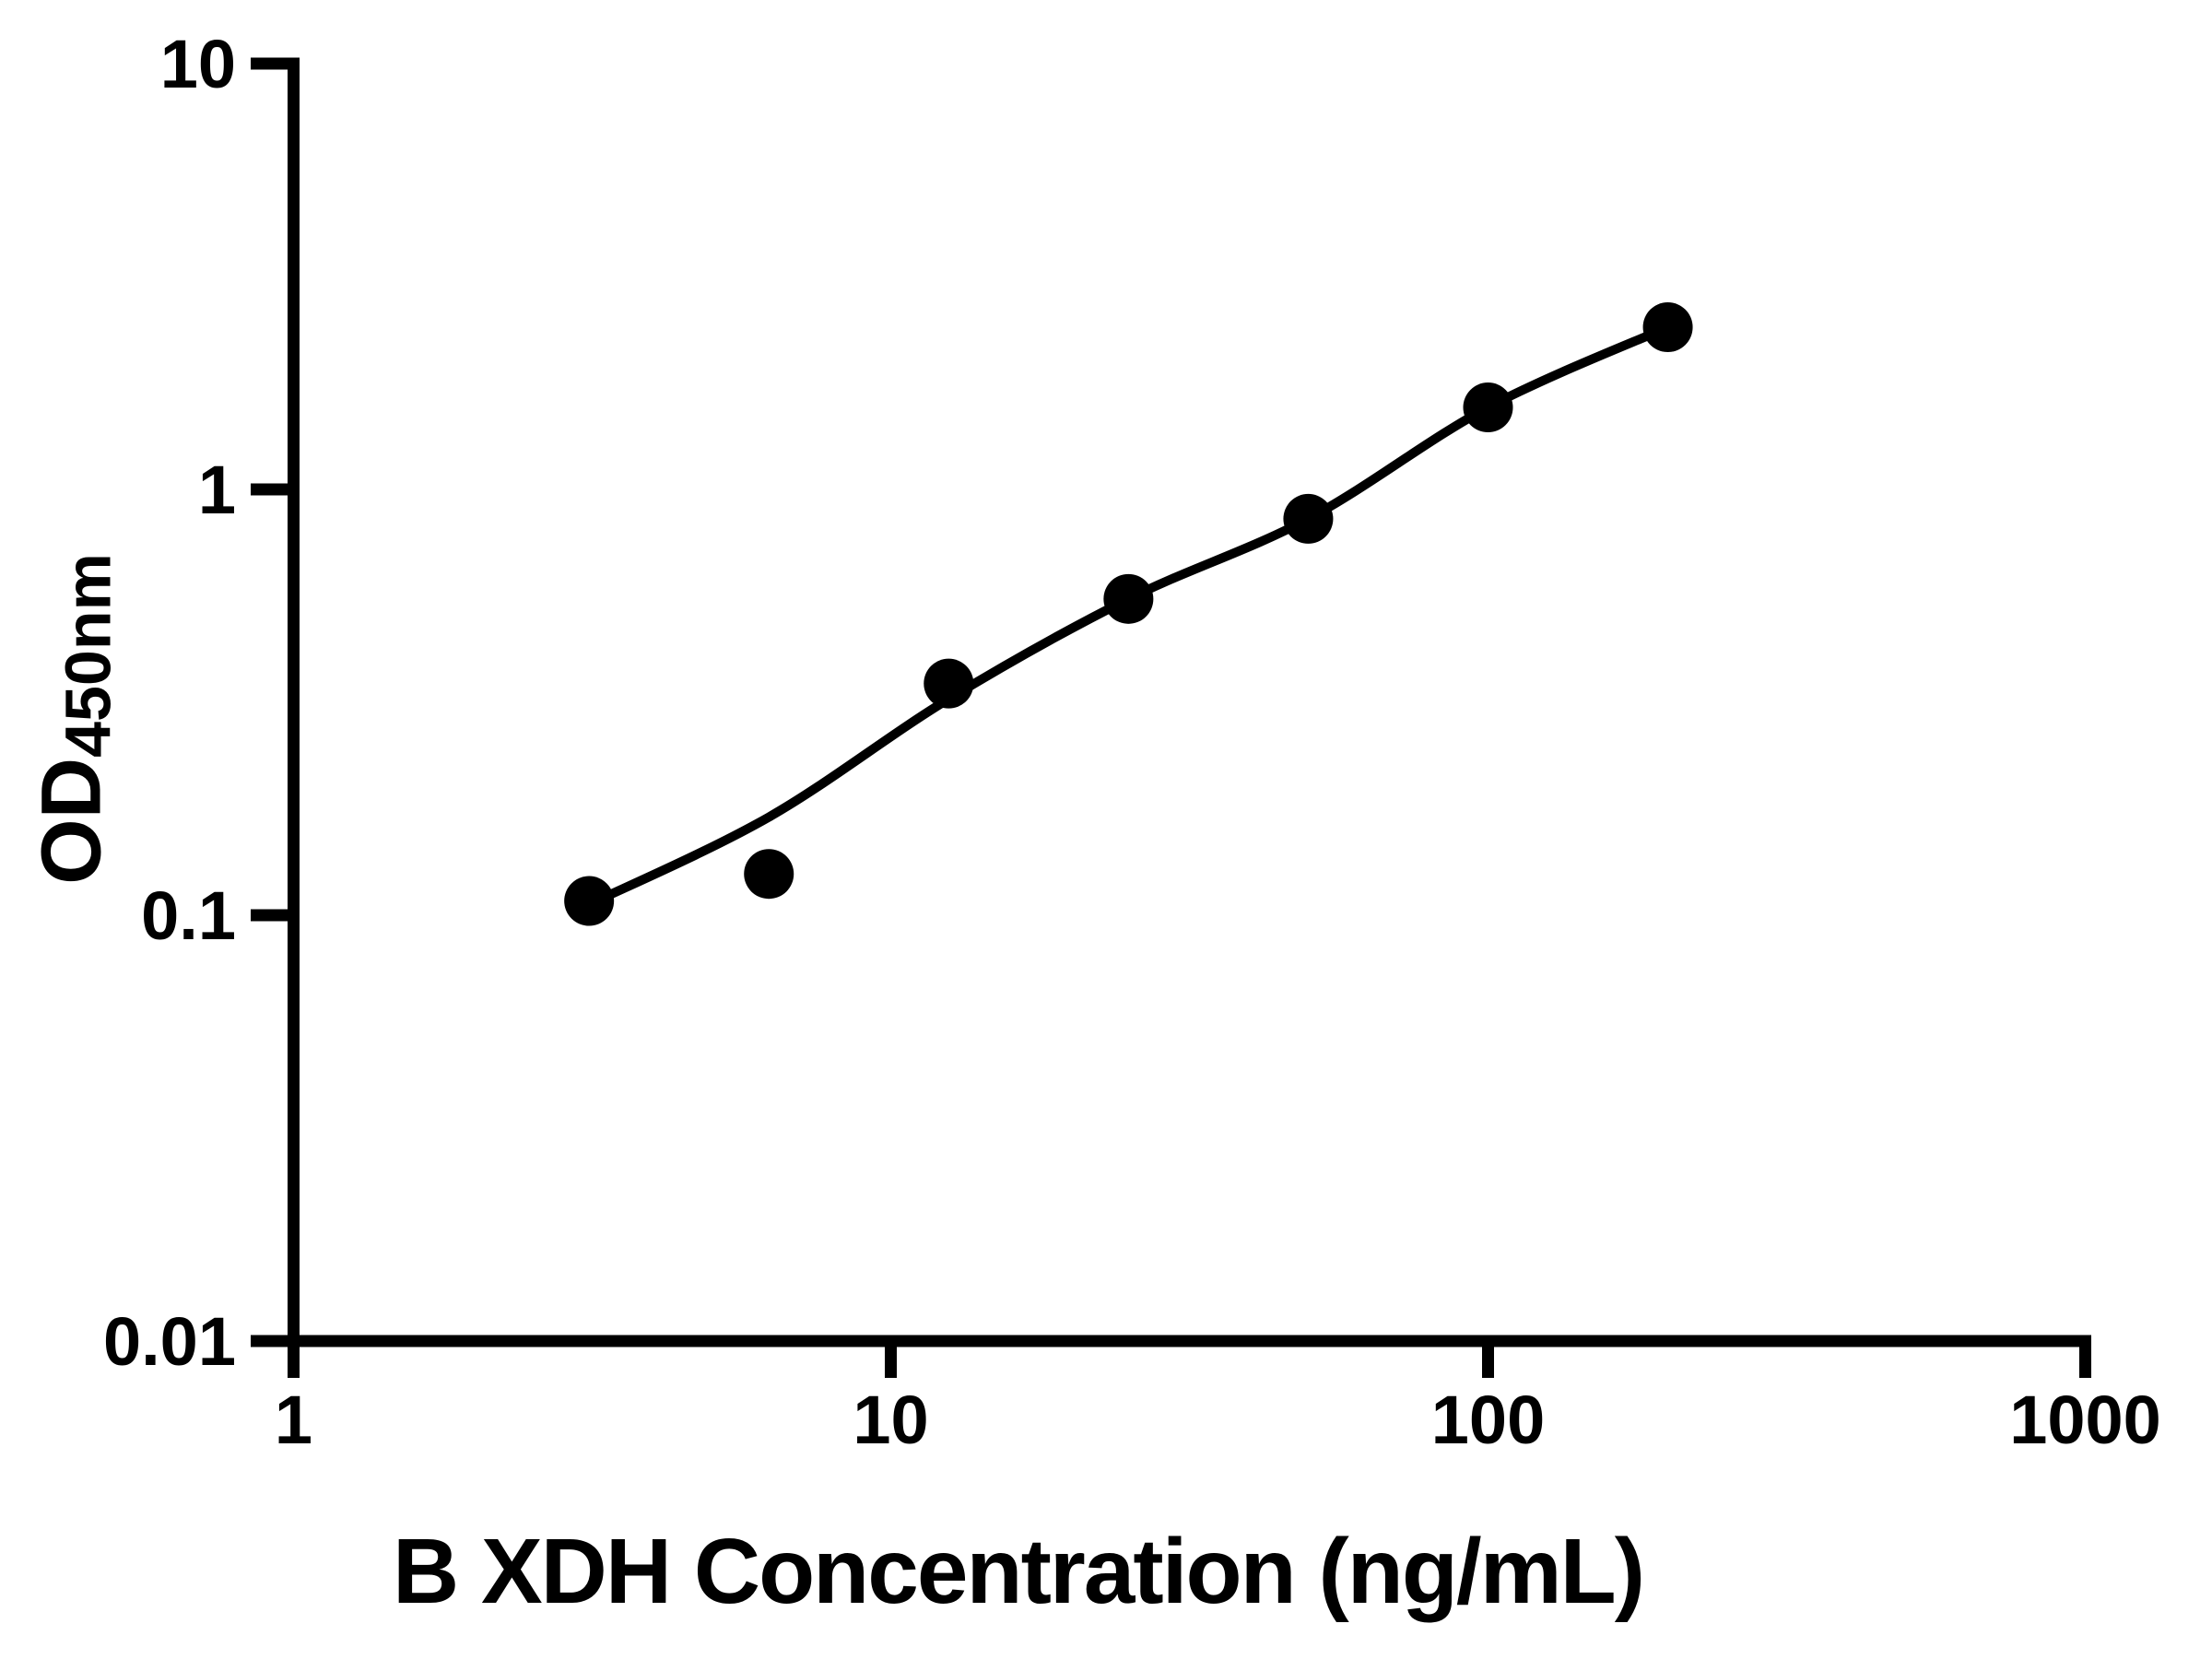  What do you see at coordinates (71, 821) in the screenshot?
I see `y-axis-title-main: OD` at bounding box center [71, 821].